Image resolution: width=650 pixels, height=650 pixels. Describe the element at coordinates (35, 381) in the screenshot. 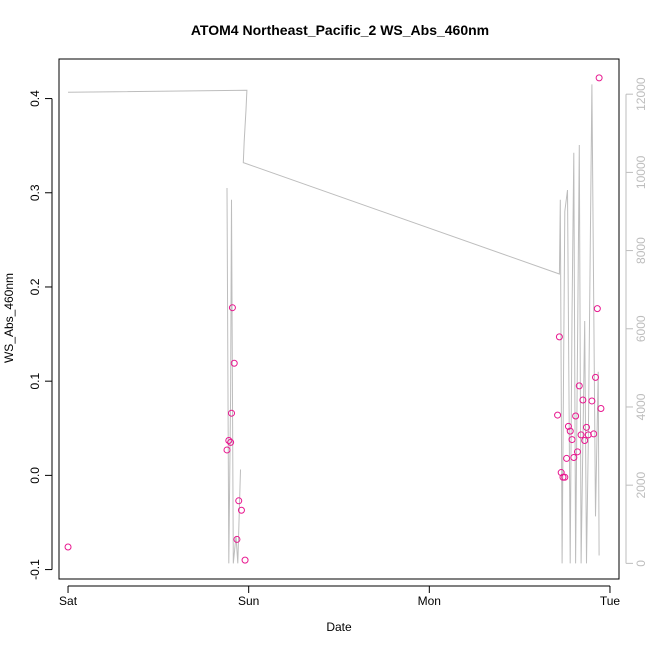

I see `y-tick-label: 0.1` at that location.